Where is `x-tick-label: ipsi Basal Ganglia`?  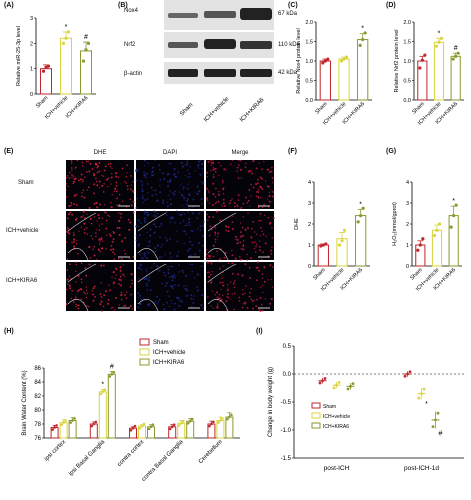
x-tick-label: ipsi Basal Ganglia is located at coordinates (87, 458).